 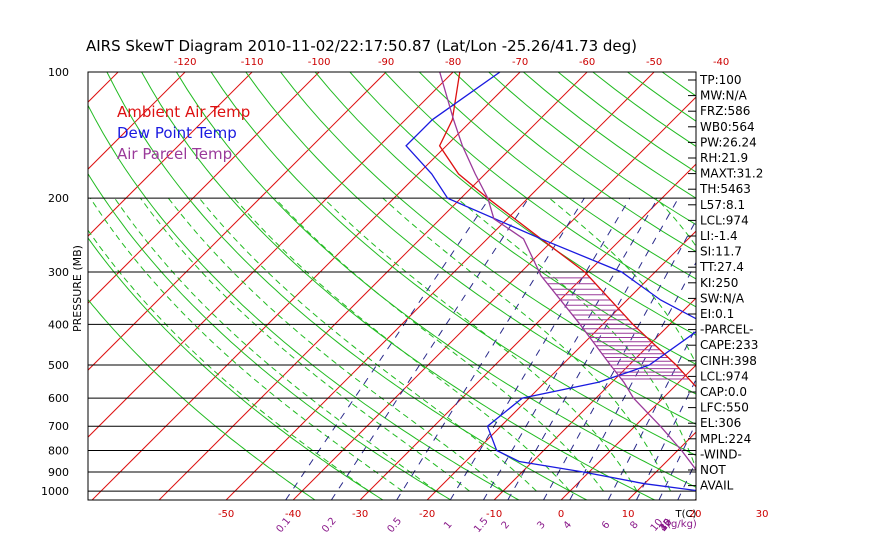 I want to click on index-item: CAP:0.0, so click(x=723, y=392).